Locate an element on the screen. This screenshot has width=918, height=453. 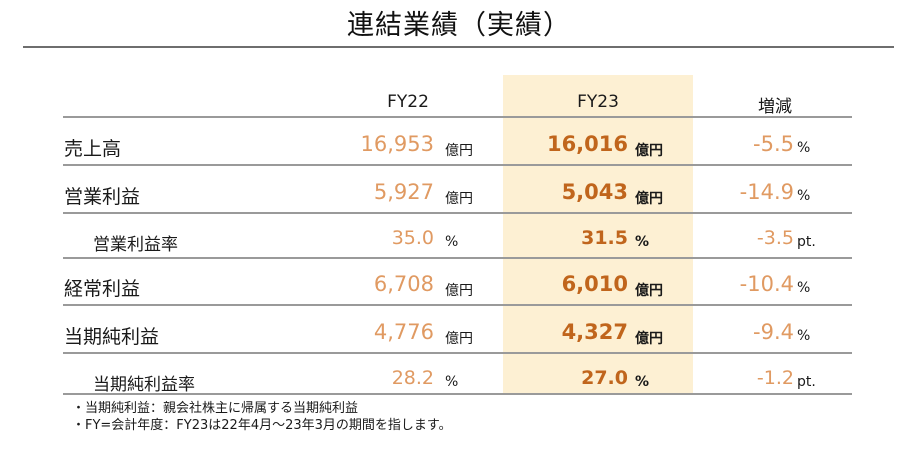
change-value: -1.2 is located at coordinates (775, 378).